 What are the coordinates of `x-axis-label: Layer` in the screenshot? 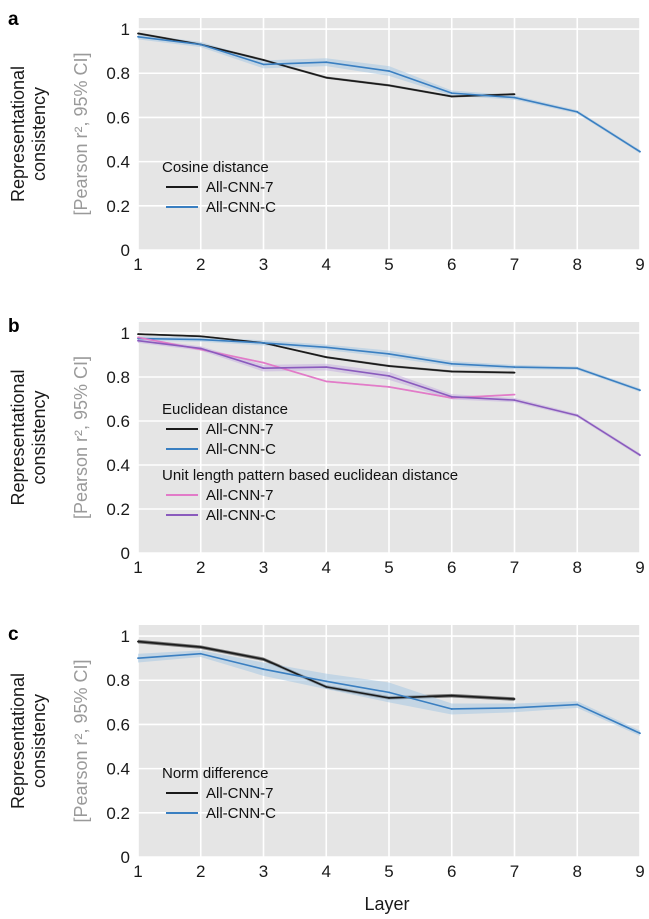 It's located at (386, 904).